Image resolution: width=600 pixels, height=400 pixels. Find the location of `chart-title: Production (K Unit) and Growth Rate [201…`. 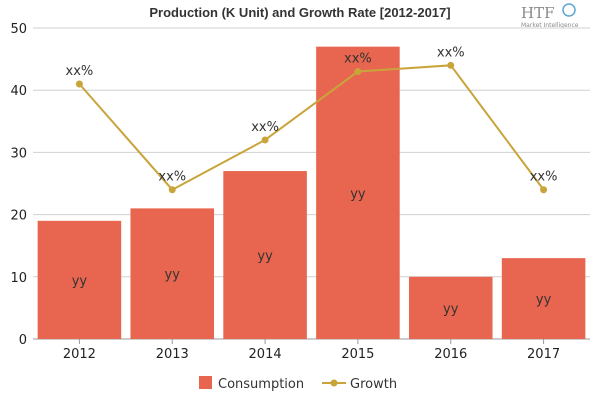

chart-title: Production (K Unit) and Growth Rate [201… is located at coordinates (299, 12).